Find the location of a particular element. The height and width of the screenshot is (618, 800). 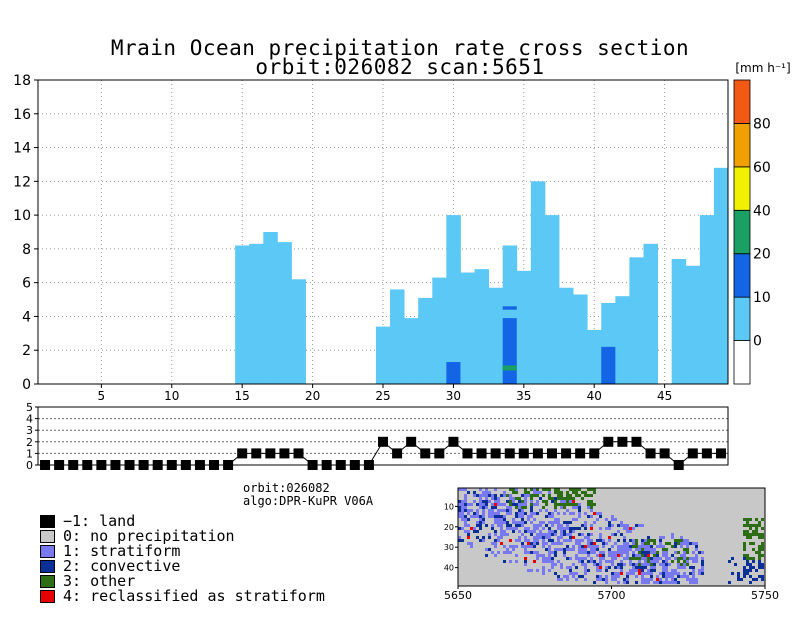

chart-title-line2: orbit:026082 scan:5651 is located at coordinates (400, 67).